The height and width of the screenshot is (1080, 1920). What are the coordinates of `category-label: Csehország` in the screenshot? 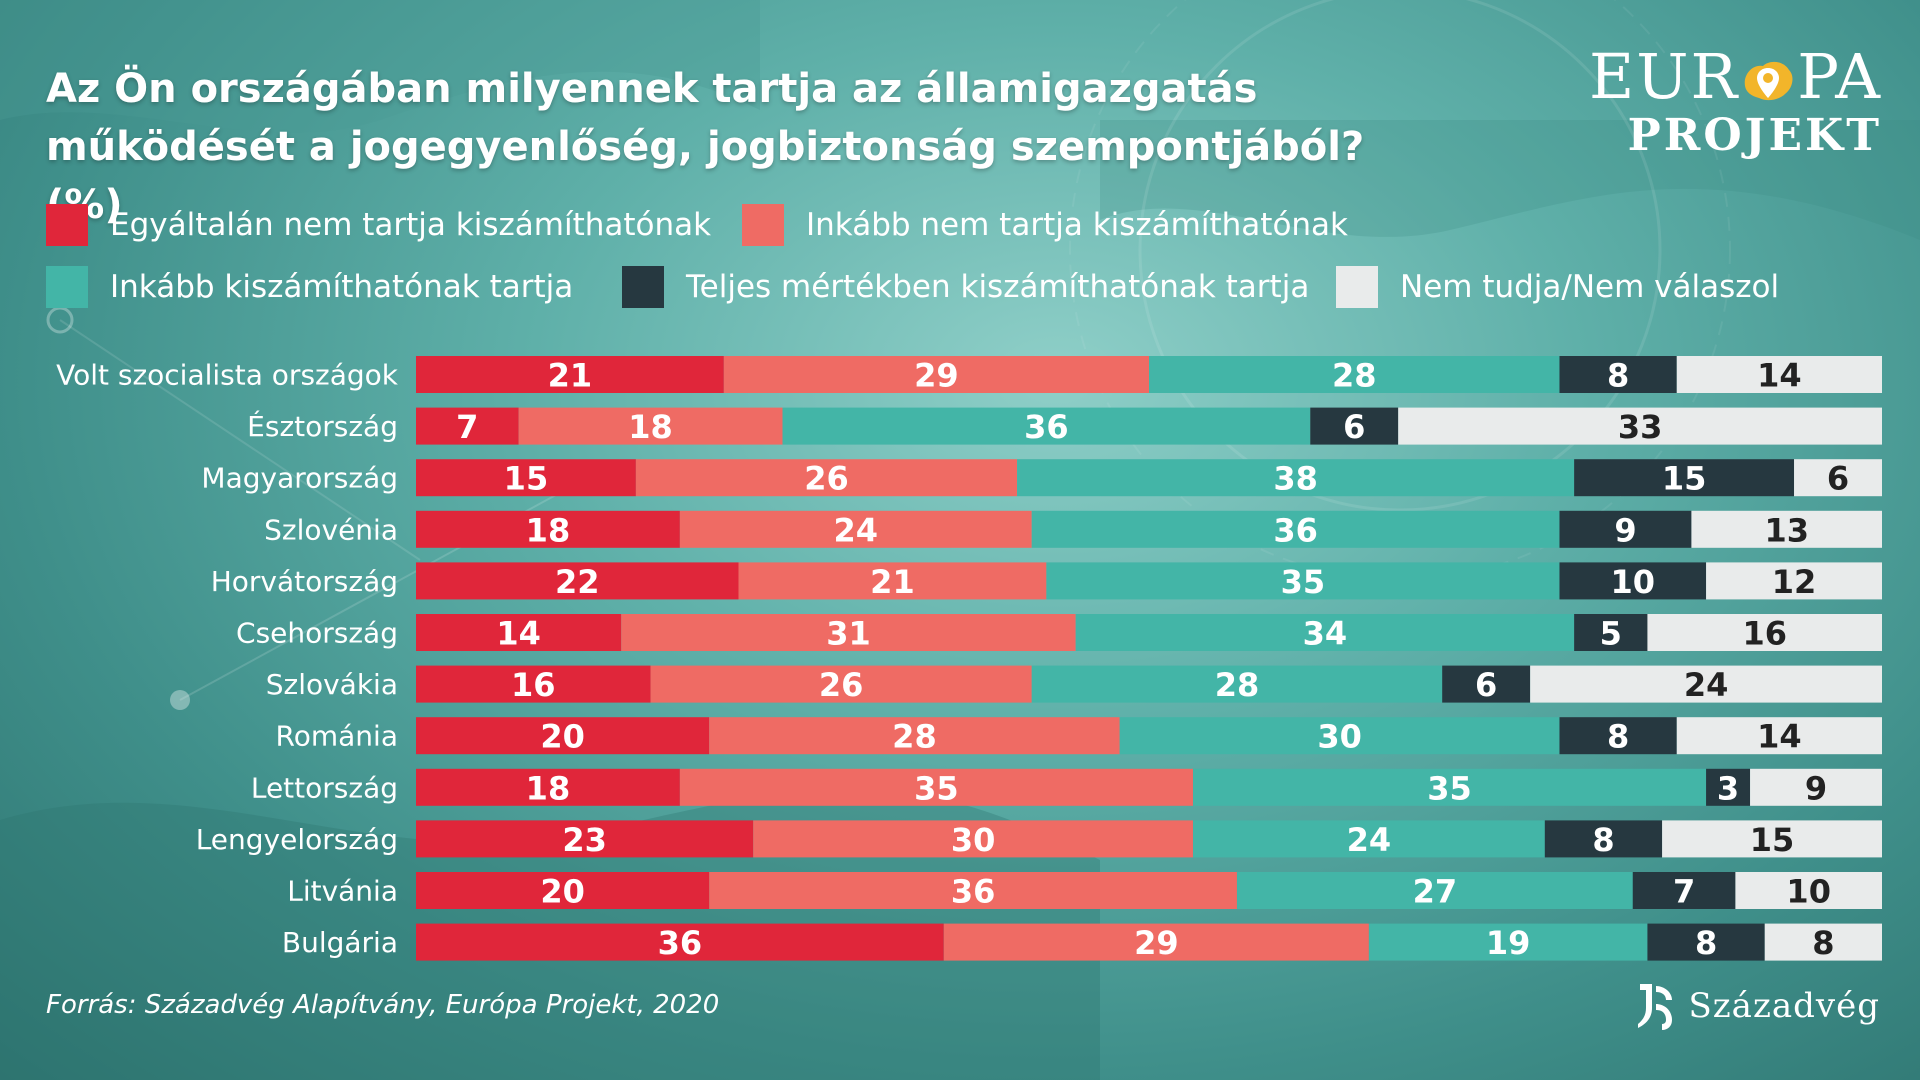 It's located at (317, 633).